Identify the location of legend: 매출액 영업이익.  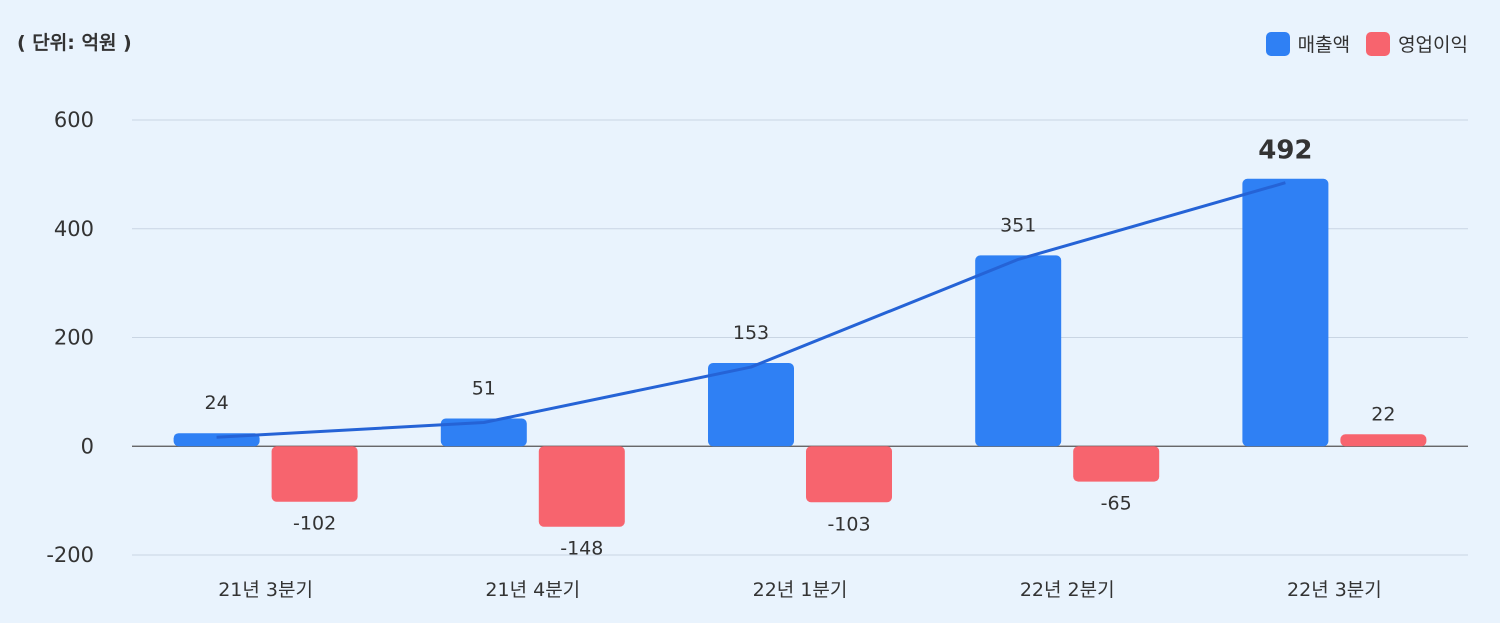
(1366, 43).